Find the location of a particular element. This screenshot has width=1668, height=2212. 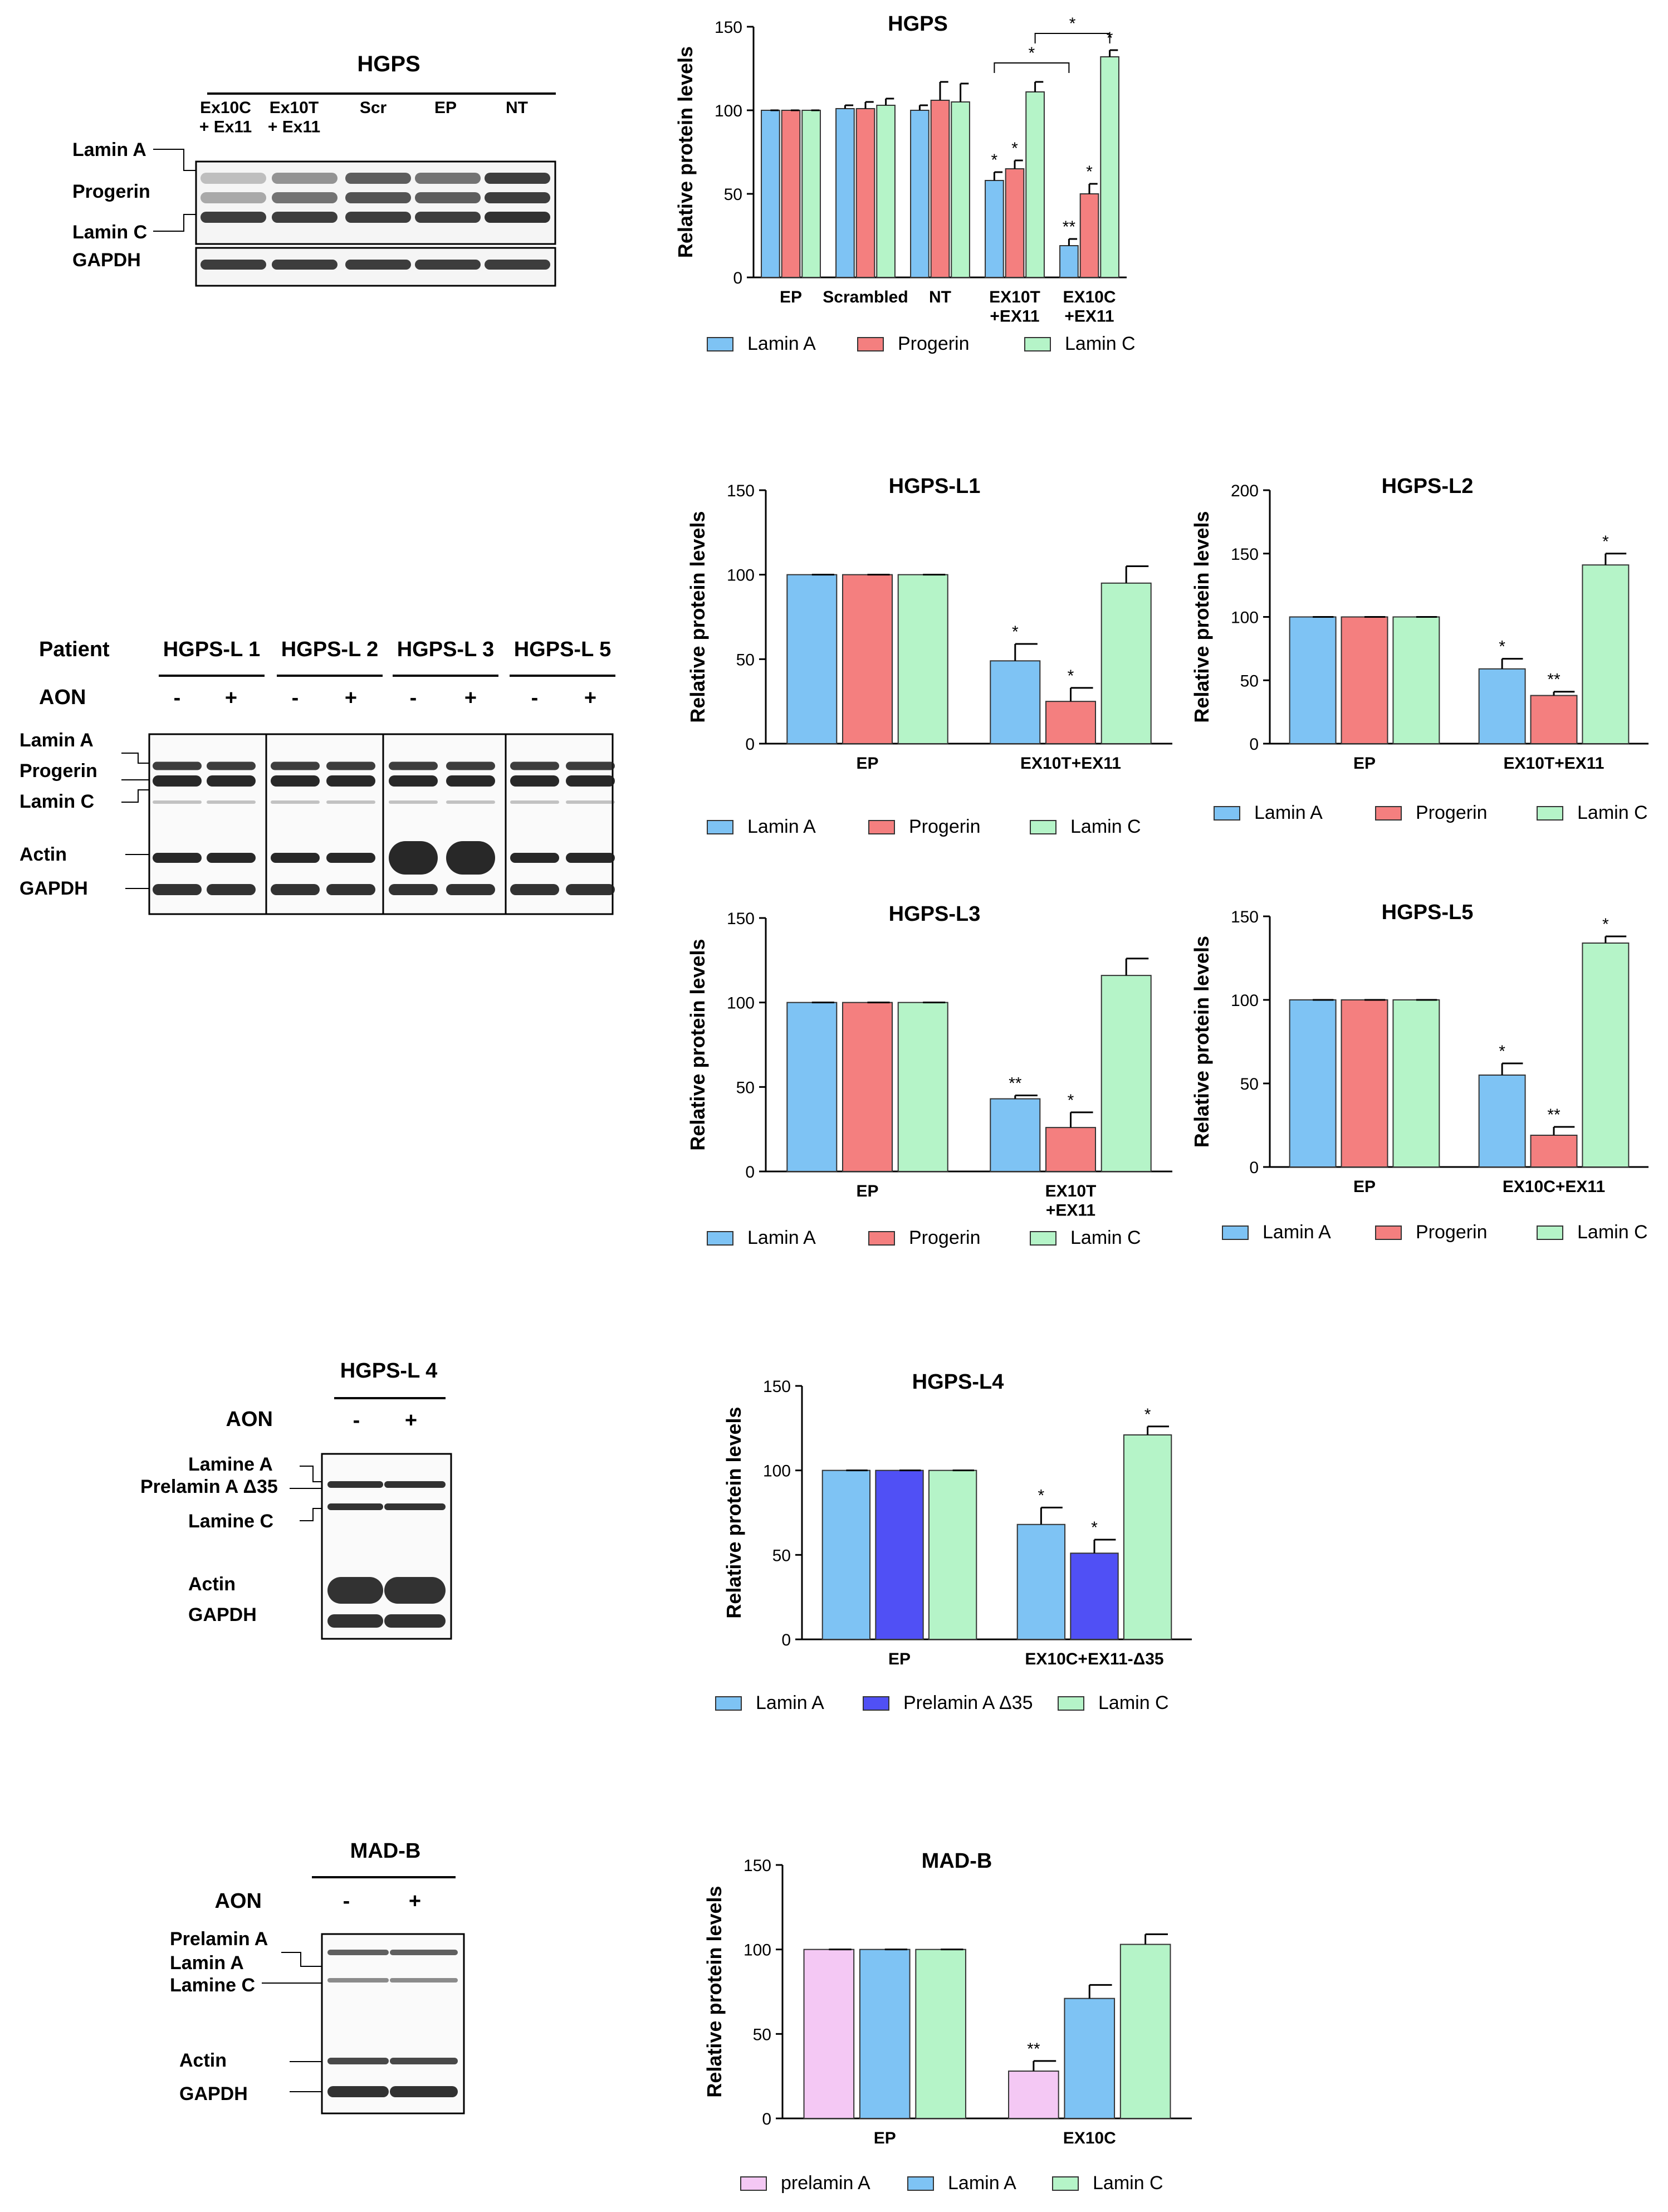

lane-label-line: + Ex11 is located at coordinates (294, 127).